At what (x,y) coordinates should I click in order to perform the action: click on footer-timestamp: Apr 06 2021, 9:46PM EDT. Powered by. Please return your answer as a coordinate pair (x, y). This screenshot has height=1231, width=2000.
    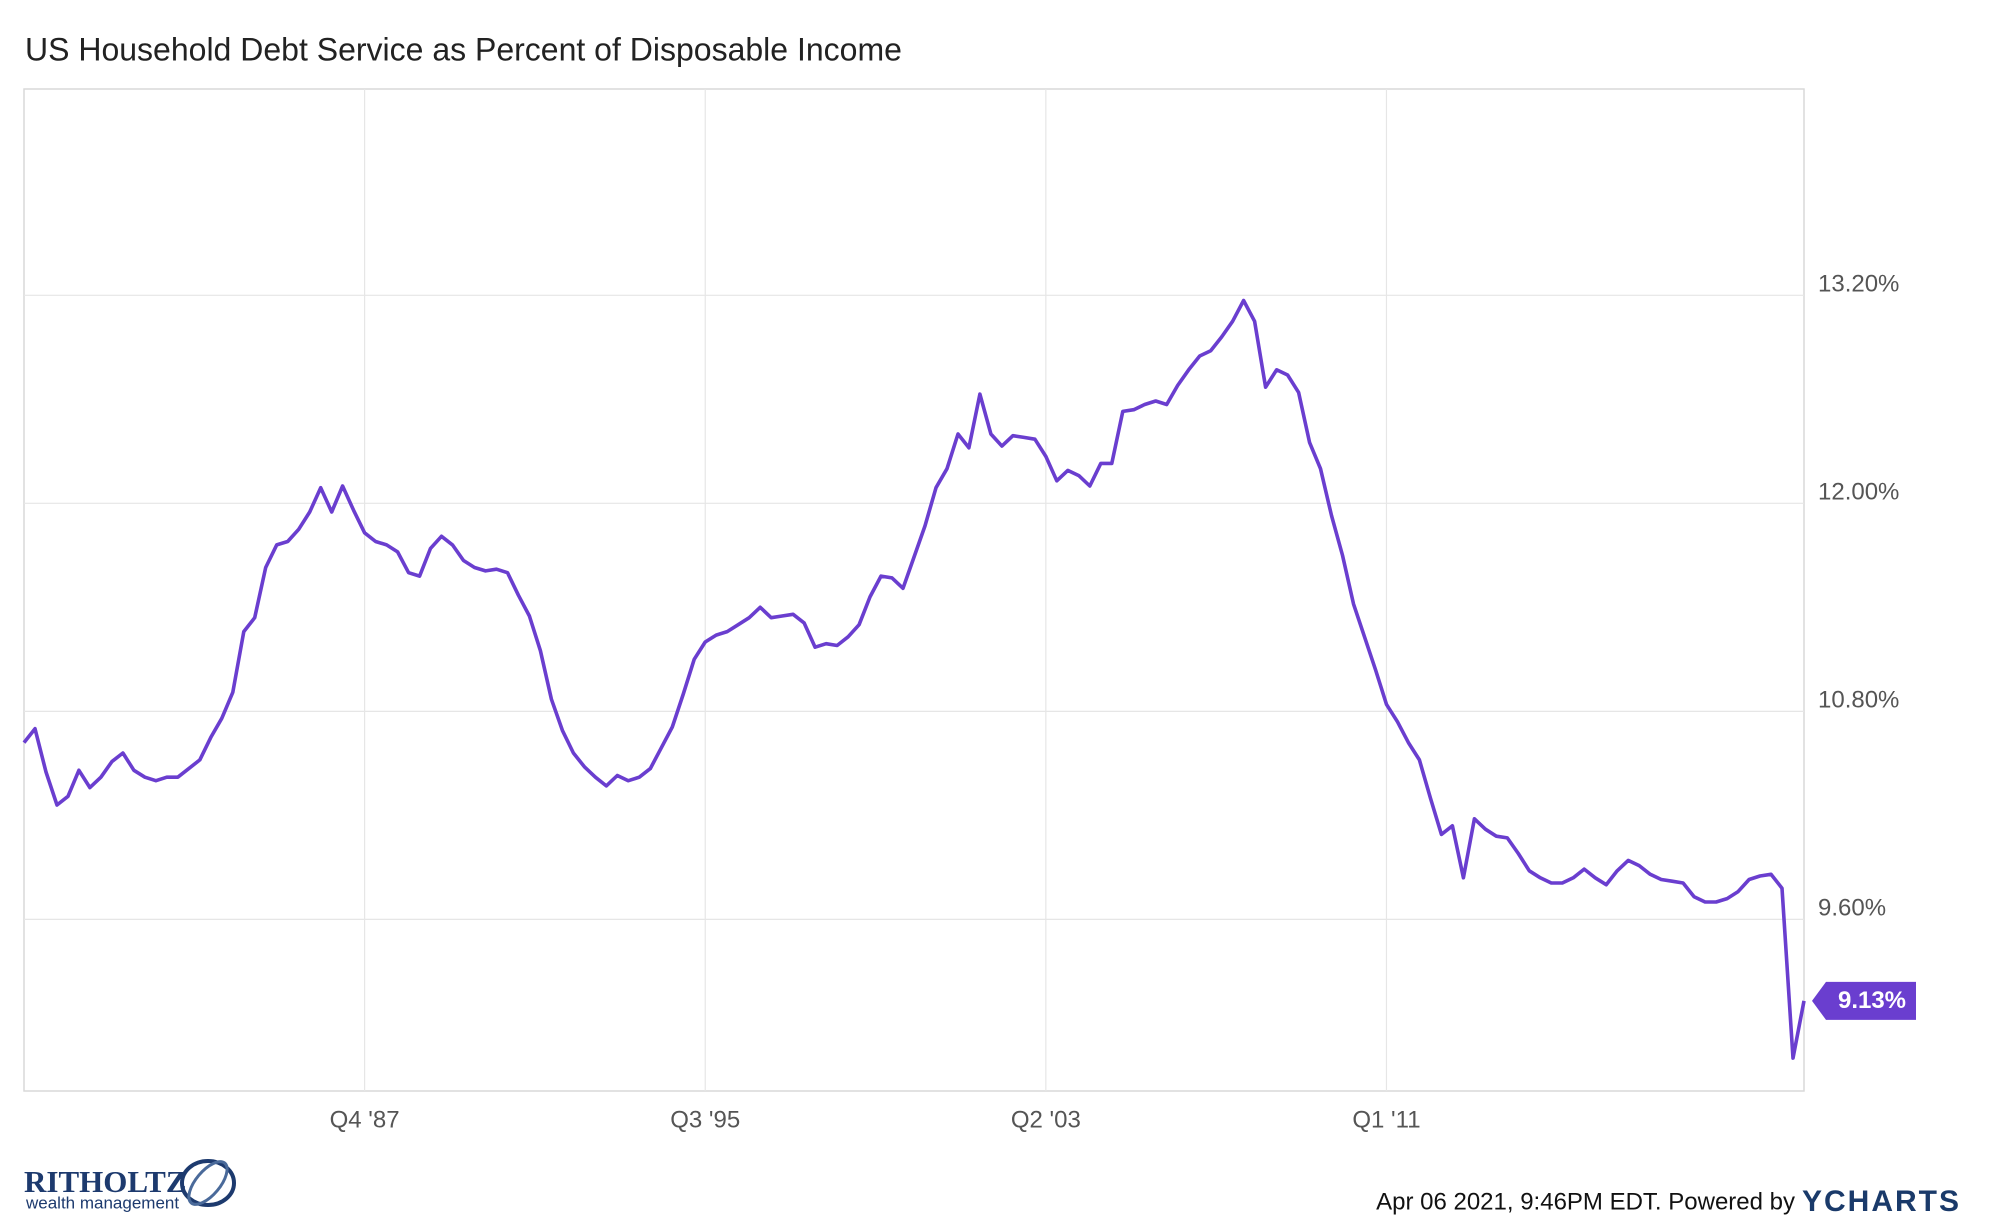
    Looking at the image, I should click on (1585, 1201).